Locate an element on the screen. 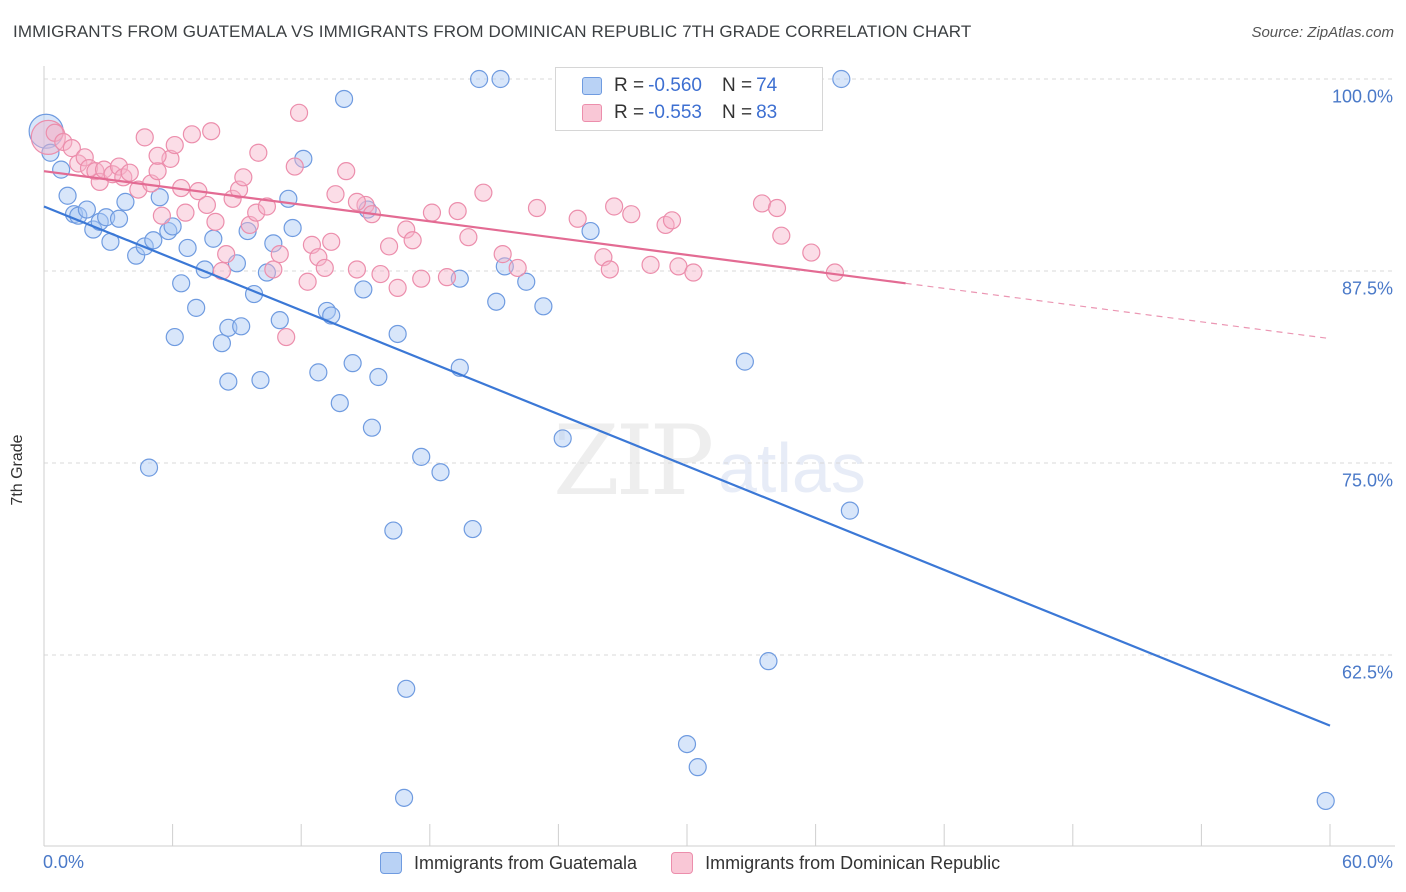 Image resolution: width=1406 pixels, height=892 pixels. source-label: Source: ZipAtlas.com is located at coordinates (1322, 32).